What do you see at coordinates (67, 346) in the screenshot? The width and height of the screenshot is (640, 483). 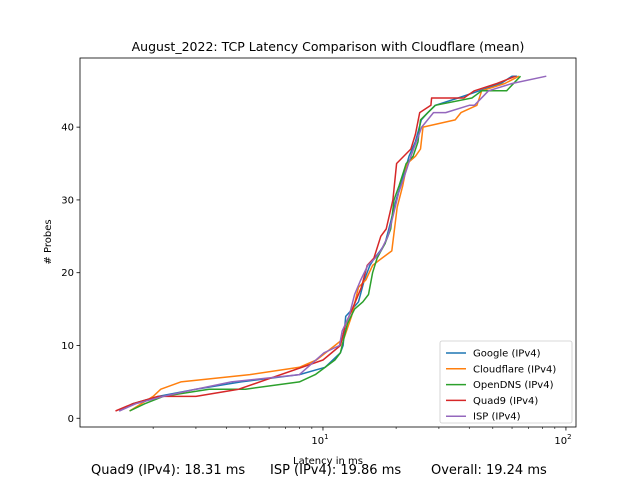 I see `y-tick-label: 10` at bounding box center [67, 346].